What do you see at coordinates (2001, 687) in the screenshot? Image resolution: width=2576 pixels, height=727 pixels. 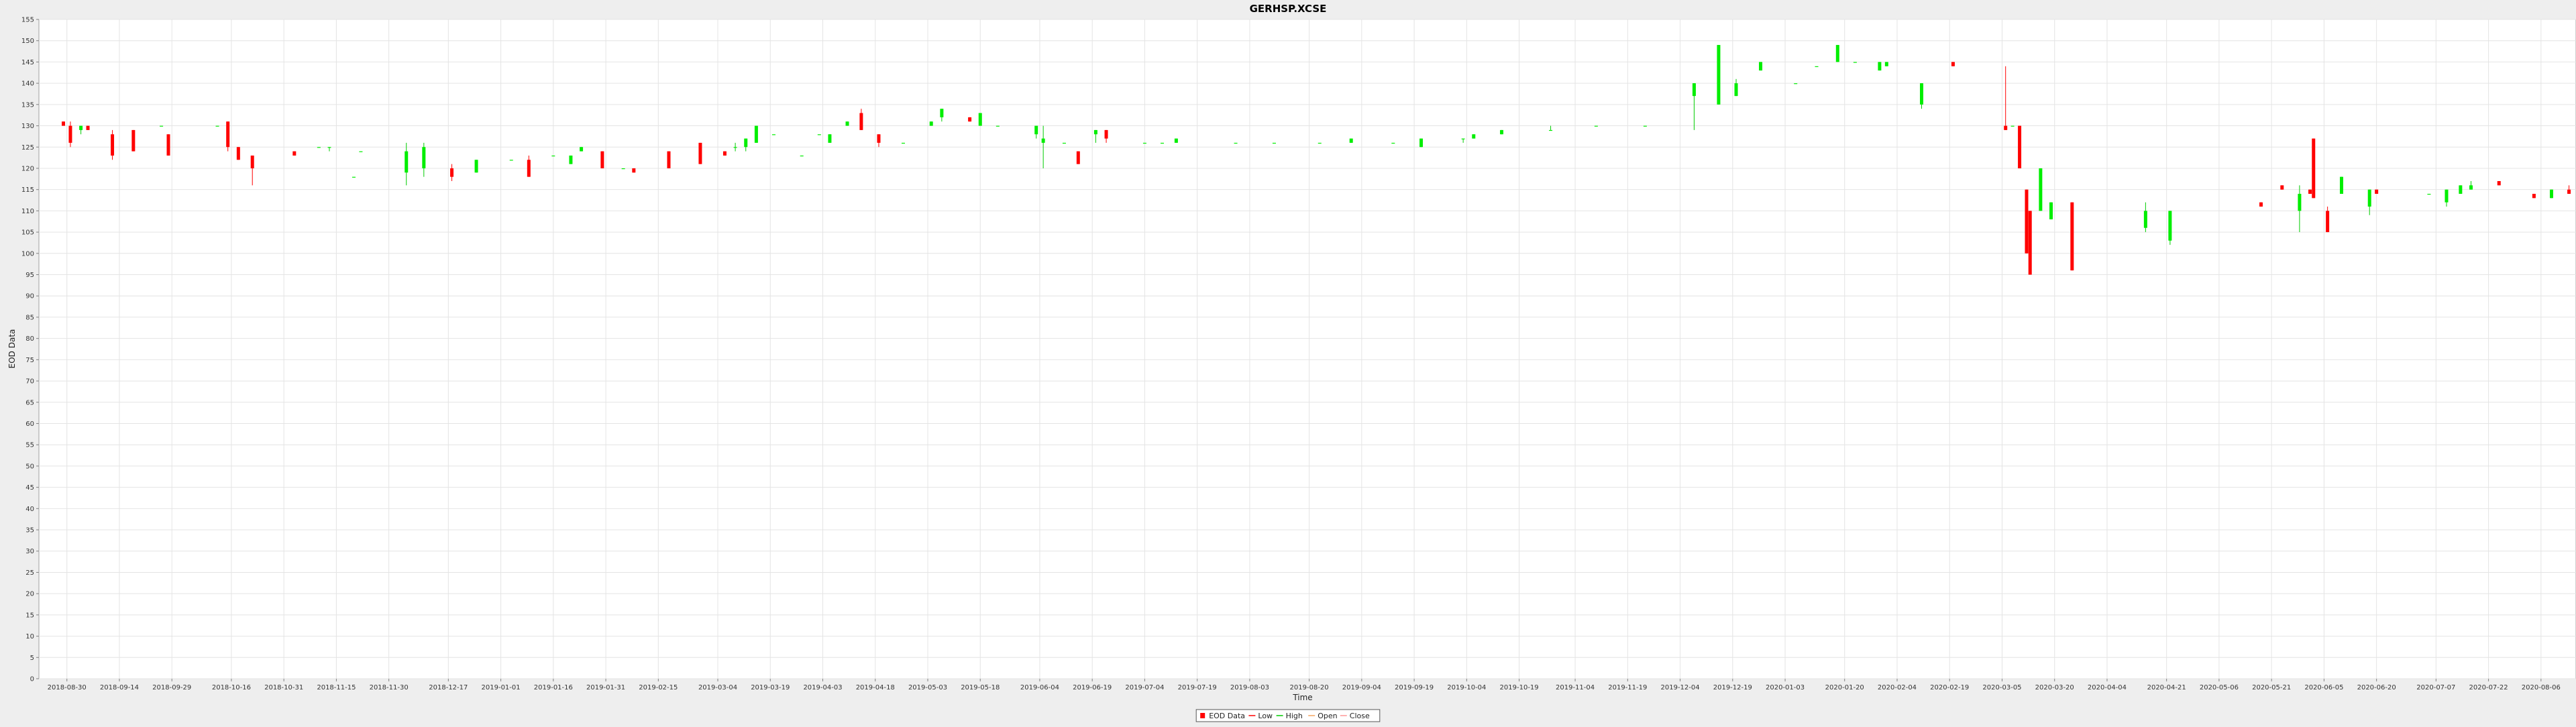 I see `x-tick-label: 2020-03-05` at bounding box center [2001, 687].